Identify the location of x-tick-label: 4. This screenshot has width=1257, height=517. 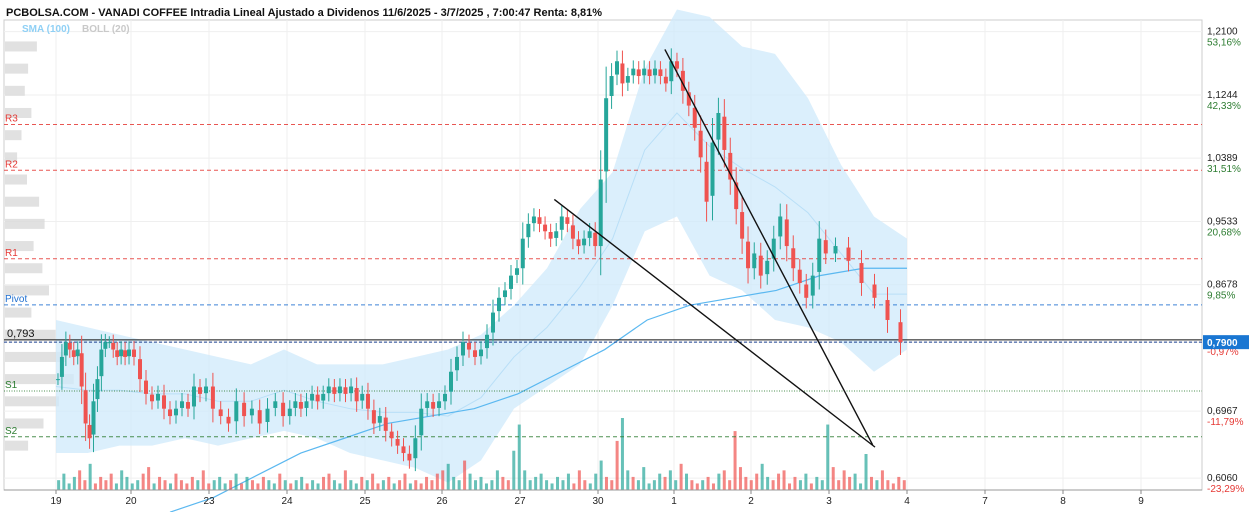
(907, 501).